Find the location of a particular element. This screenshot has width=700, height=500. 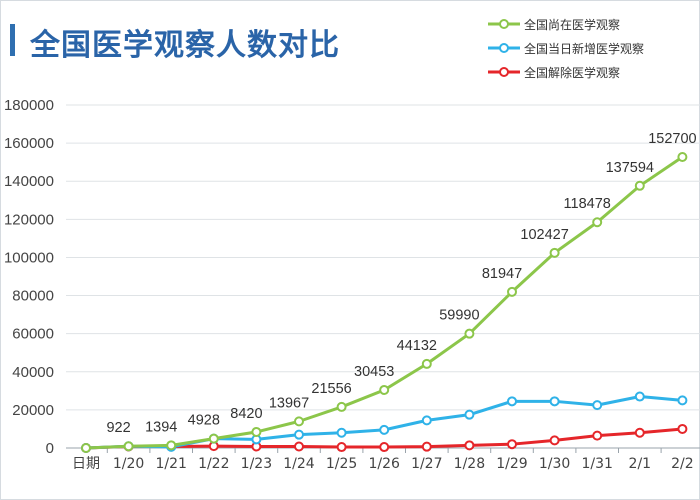

y-tick-label: 20000 is located at coordinates (33, 410).